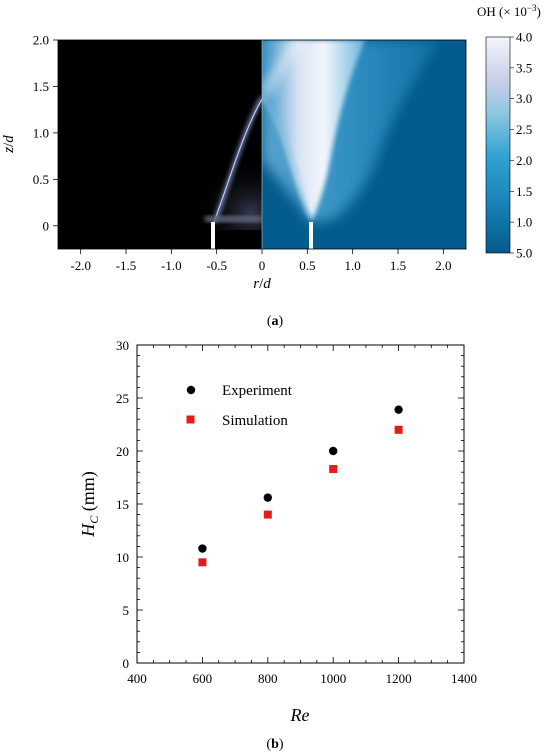 The height and width of the screenshot is (756, 550). Describe the element at coordinates (524, 191) in the screenshot. I see `colorbar-tick-label: 1.5` at that location.